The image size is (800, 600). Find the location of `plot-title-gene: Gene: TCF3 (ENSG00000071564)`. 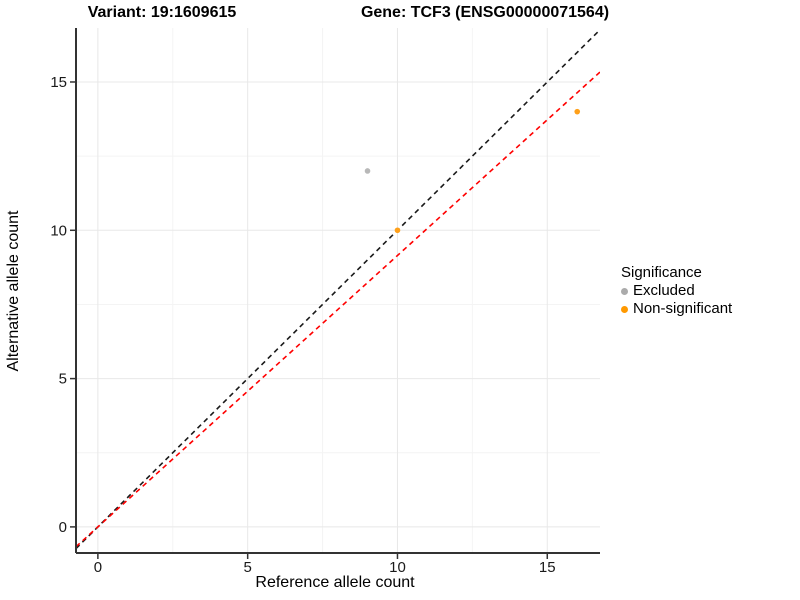

plot-title-gene: Gene: TCF3 (ENSG00000071564) is located at coordinates (485, 12).